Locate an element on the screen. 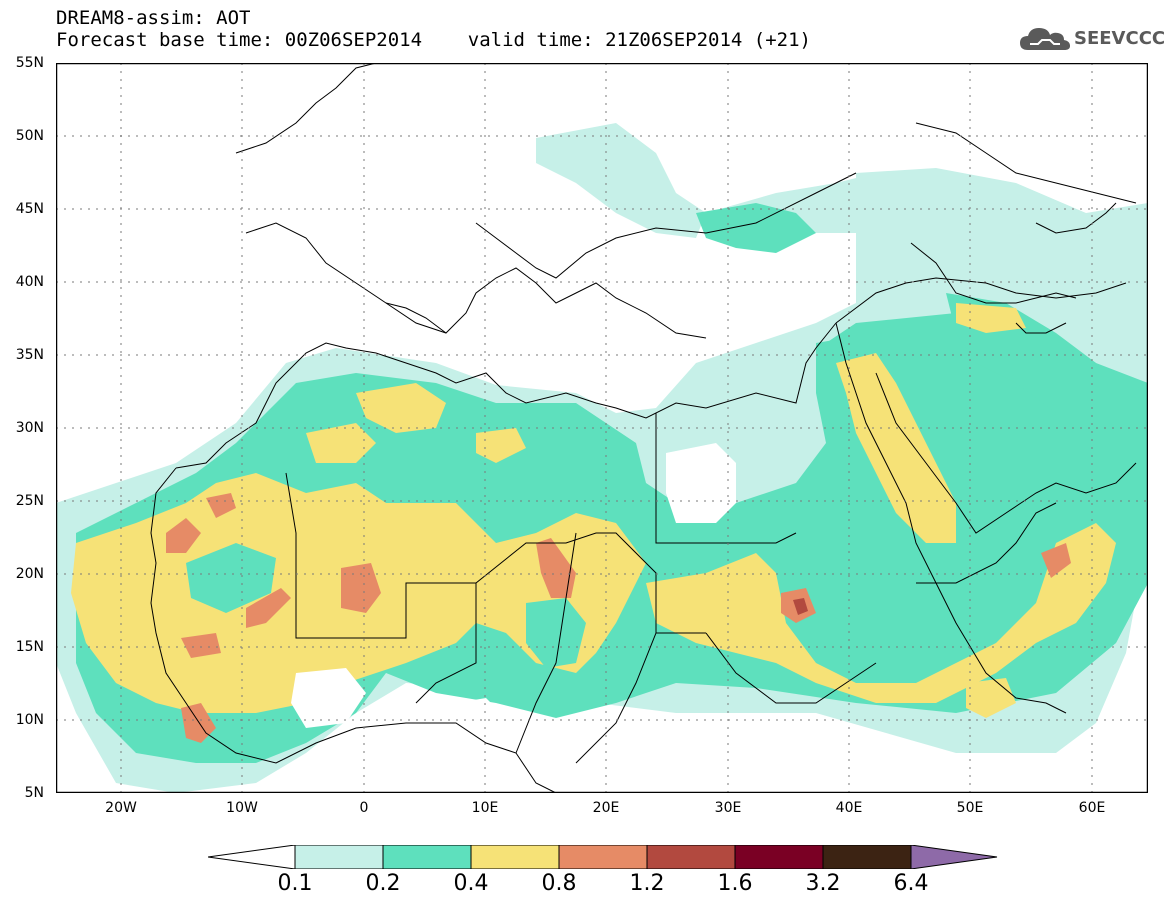 Image resolution: width=1165 pixels, height=905 pixels. lon-label-10e: 10E is located at coordinates (485, 808).